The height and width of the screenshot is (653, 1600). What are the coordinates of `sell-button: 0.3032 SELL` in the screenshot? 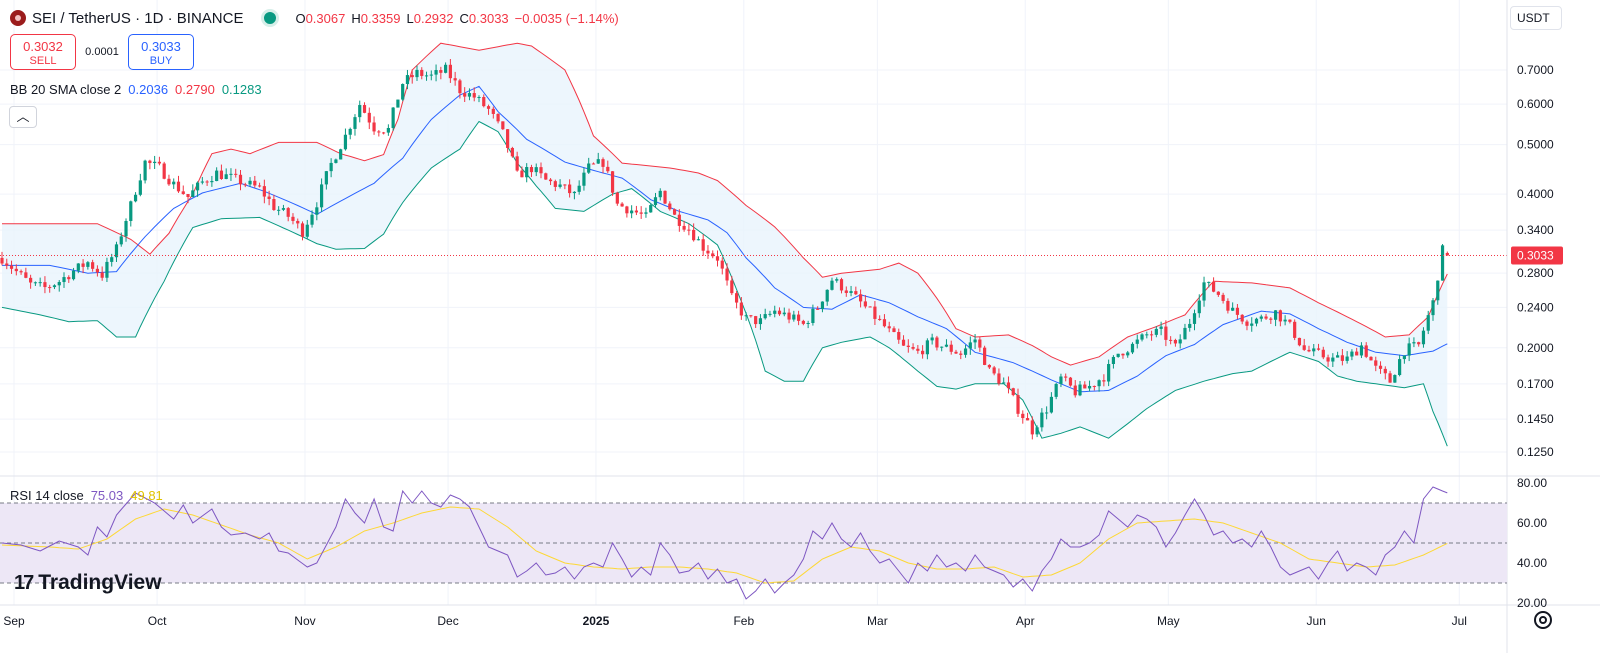 It's located at (43, 52).